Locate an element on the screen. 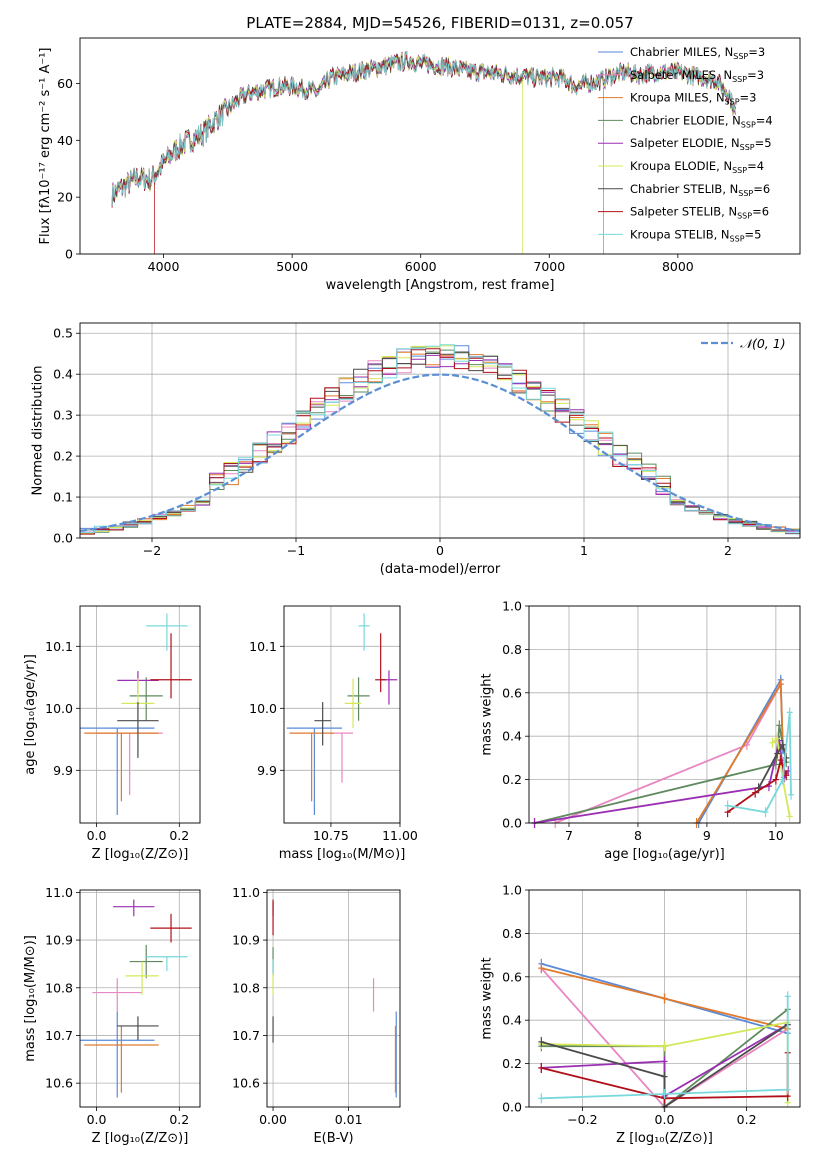 The image size is (819, 1170). weight-line-salpeter-elodie is located at coordinates (662, 782).